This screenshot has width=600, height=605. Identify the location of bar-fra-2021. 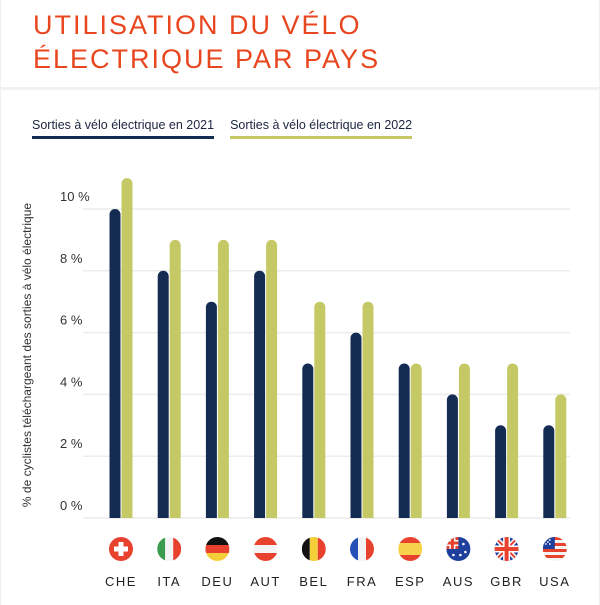
(356, 425).